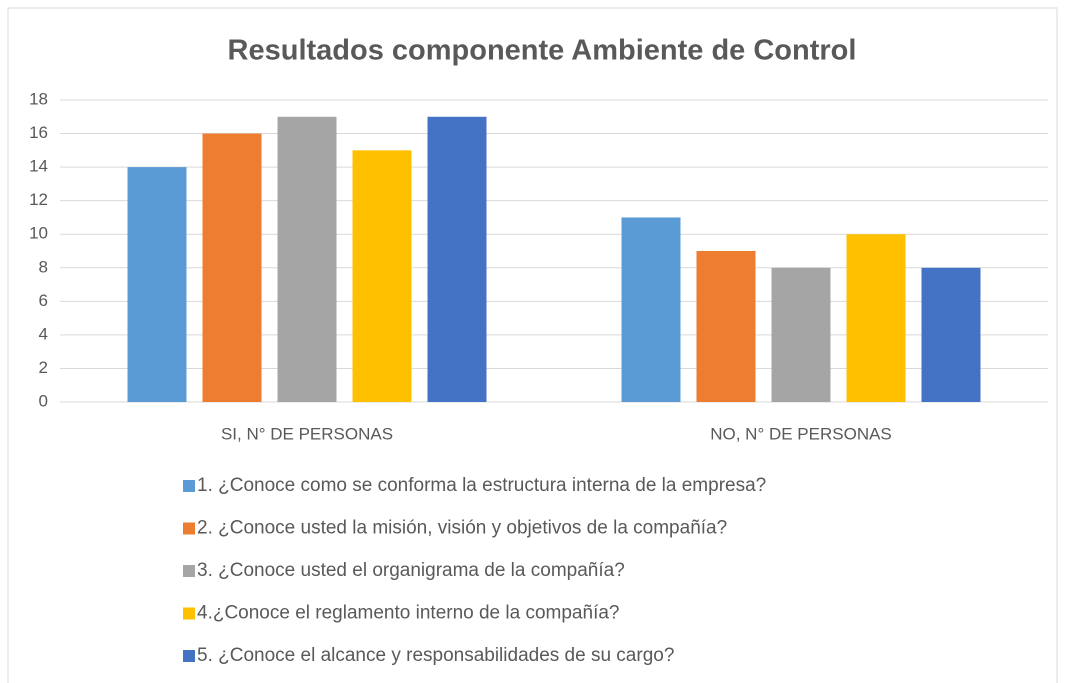 This screenshot has height=683, width=1065. I want to click on y-tick-label: 0, so click(43, 400).